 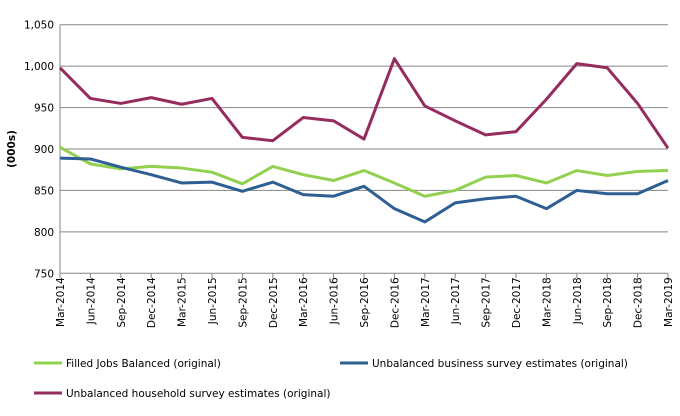 I want to click on x-tick-label: Mar-2016, so click(x=304, y=302).